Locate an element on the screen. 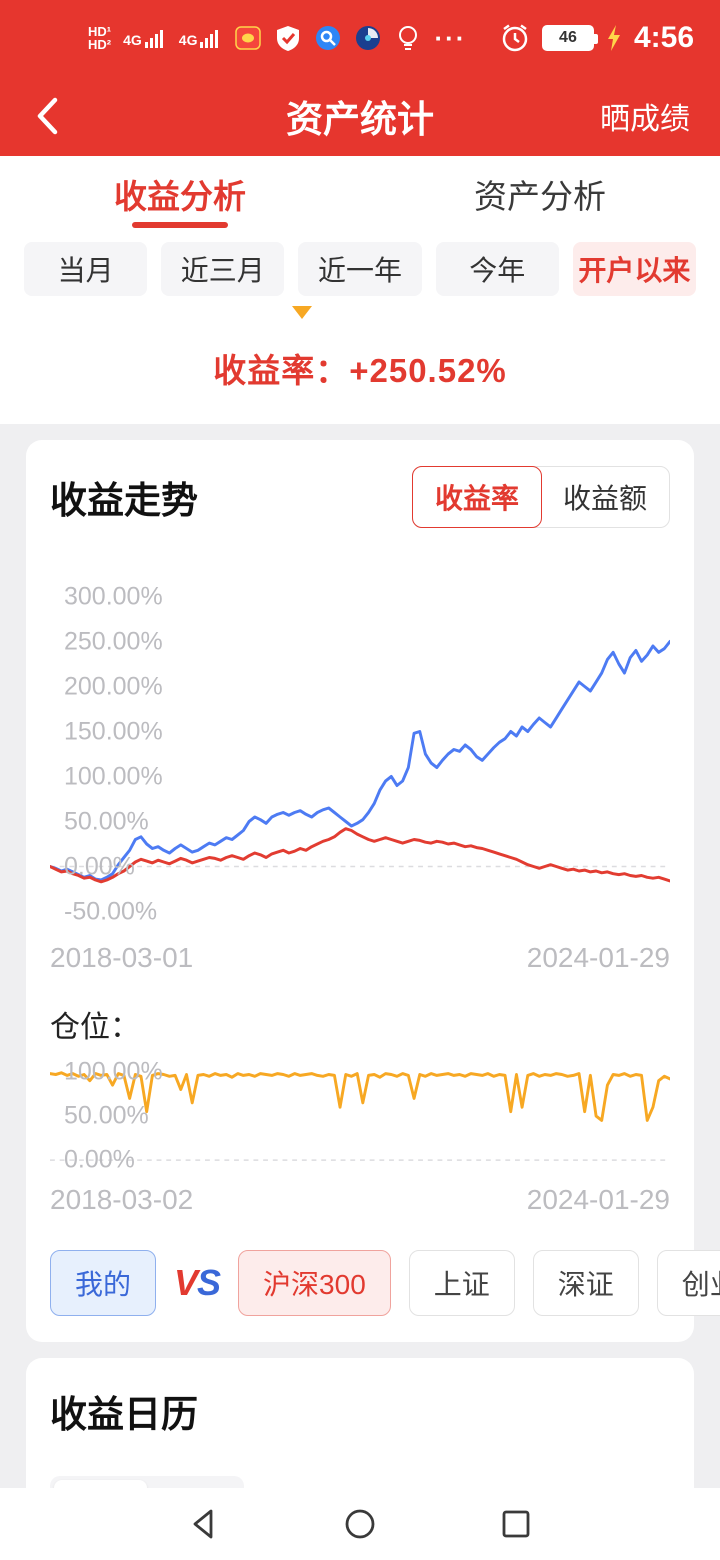 The height and width of the screenshot is (1560, 720). period-this-year: 今年 is located at coordinates (497, 269).